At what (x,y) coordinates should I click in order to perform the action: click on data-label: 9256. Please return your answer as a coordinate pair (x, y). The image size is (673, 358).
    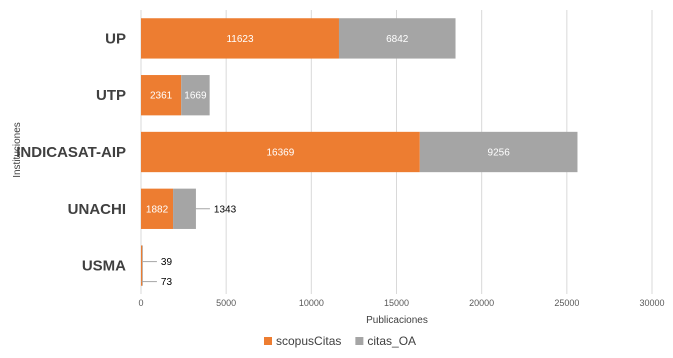
    Looking at the image, I should click on (499, 153).